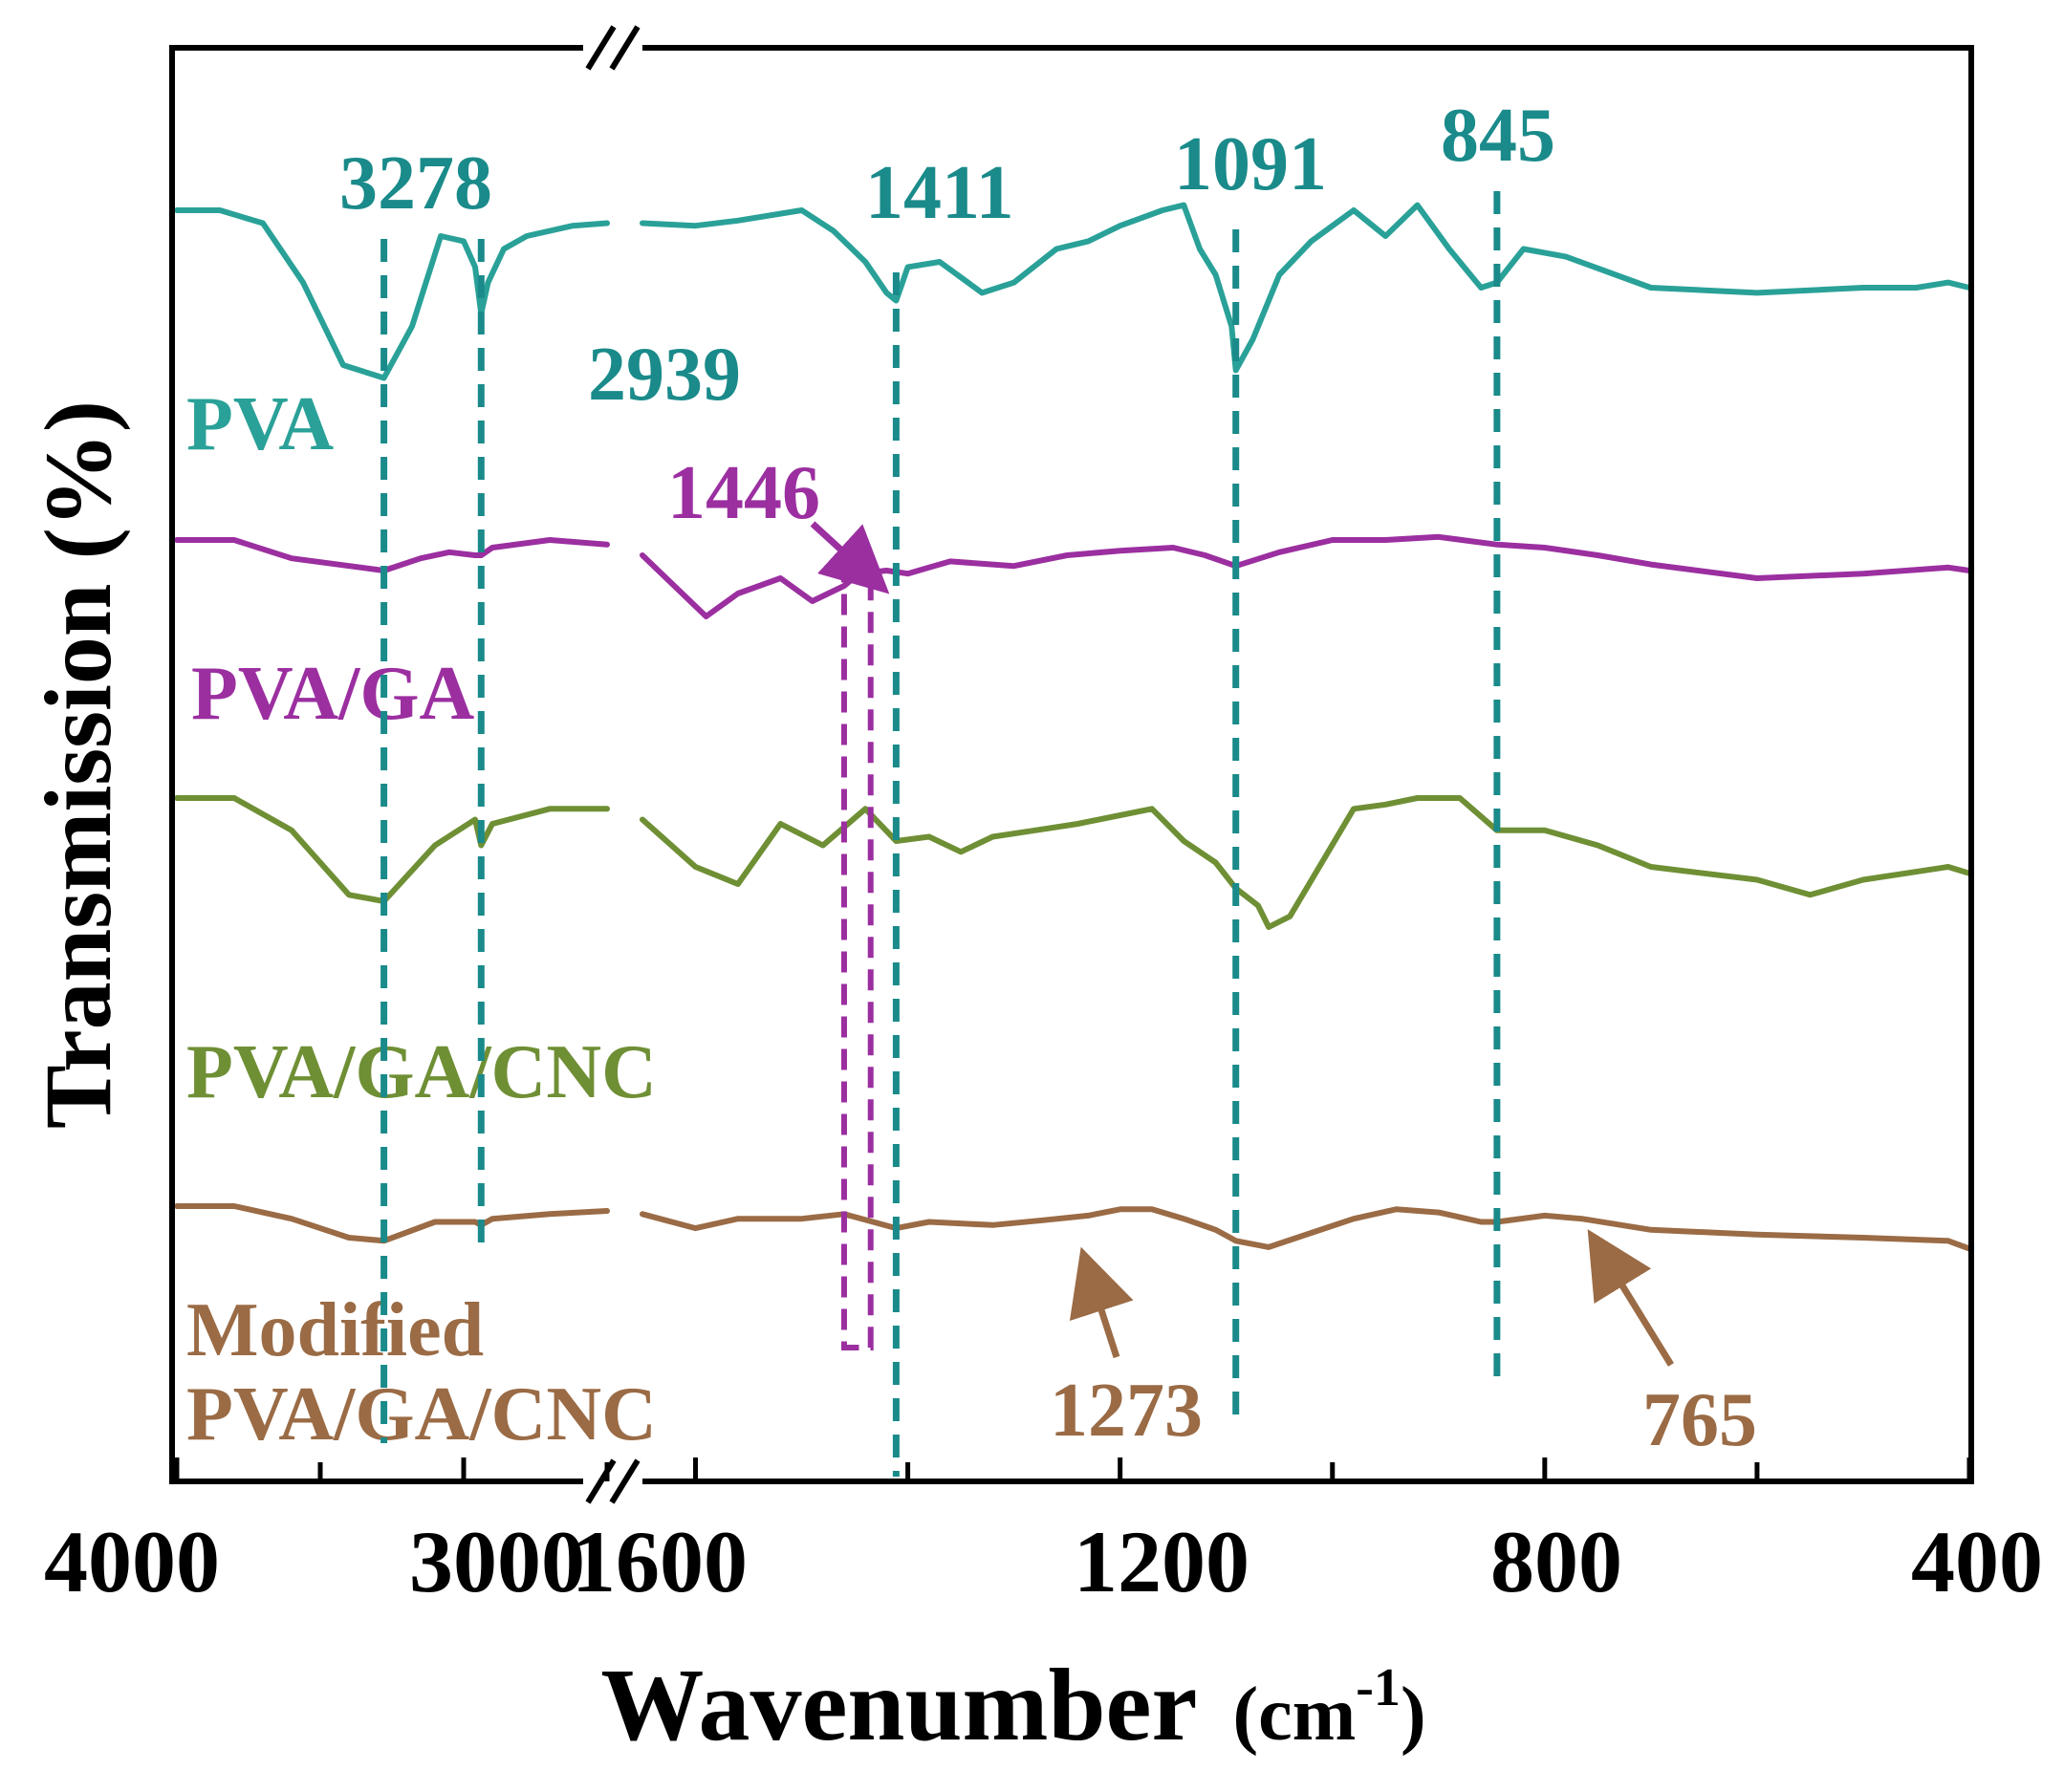 Image resolution: width=2064 pixels, height=1792 pixels. I want to click on axis-break-bottom, so click(612, 1481).